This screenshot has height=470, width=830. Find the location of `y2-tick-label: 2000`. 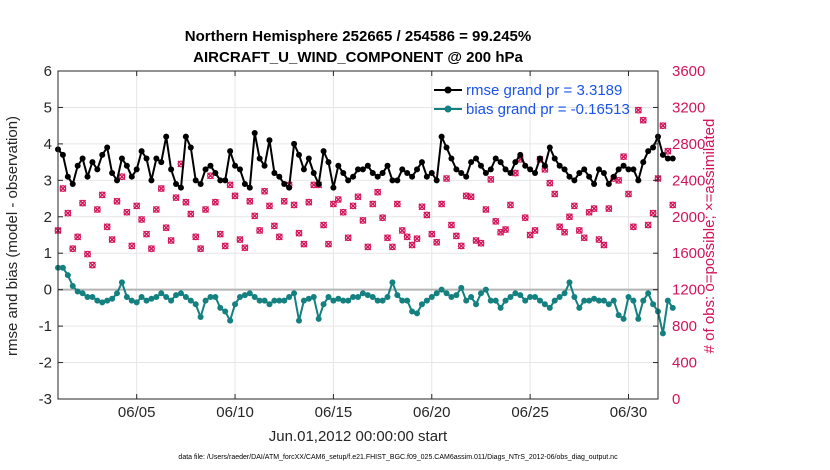

y2-tick-label: 2000 is located at coordinates (688, 217).